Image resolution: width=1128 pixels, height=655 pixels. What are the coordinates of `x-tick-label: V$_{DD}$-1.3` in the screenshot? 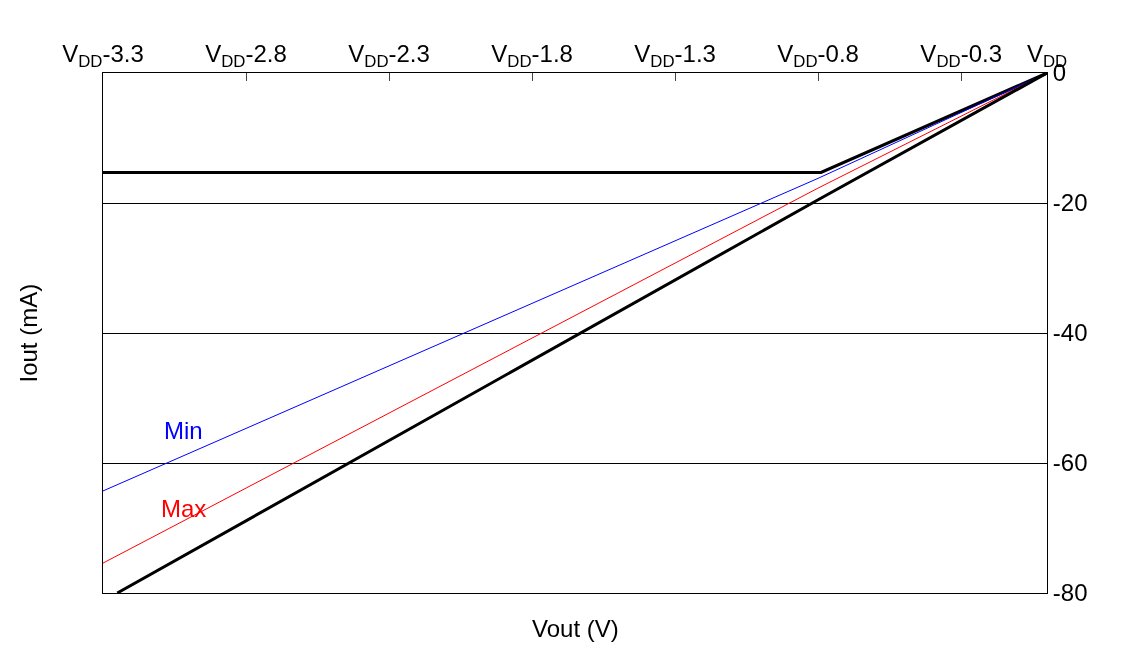 It's located at (675, 56).